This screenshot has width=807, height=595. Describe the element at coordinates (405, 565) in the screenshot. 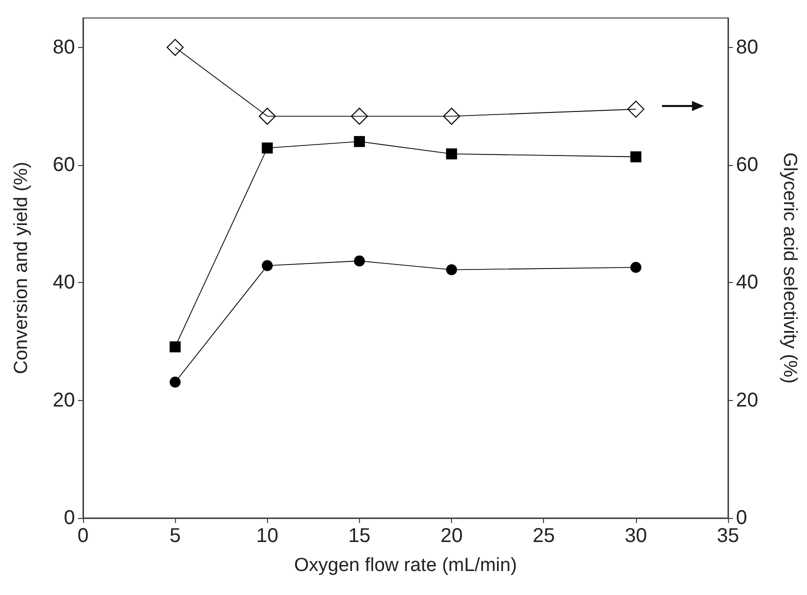

I see `x-axis-title: Oxygen flow rate (mL/min)` at that location.